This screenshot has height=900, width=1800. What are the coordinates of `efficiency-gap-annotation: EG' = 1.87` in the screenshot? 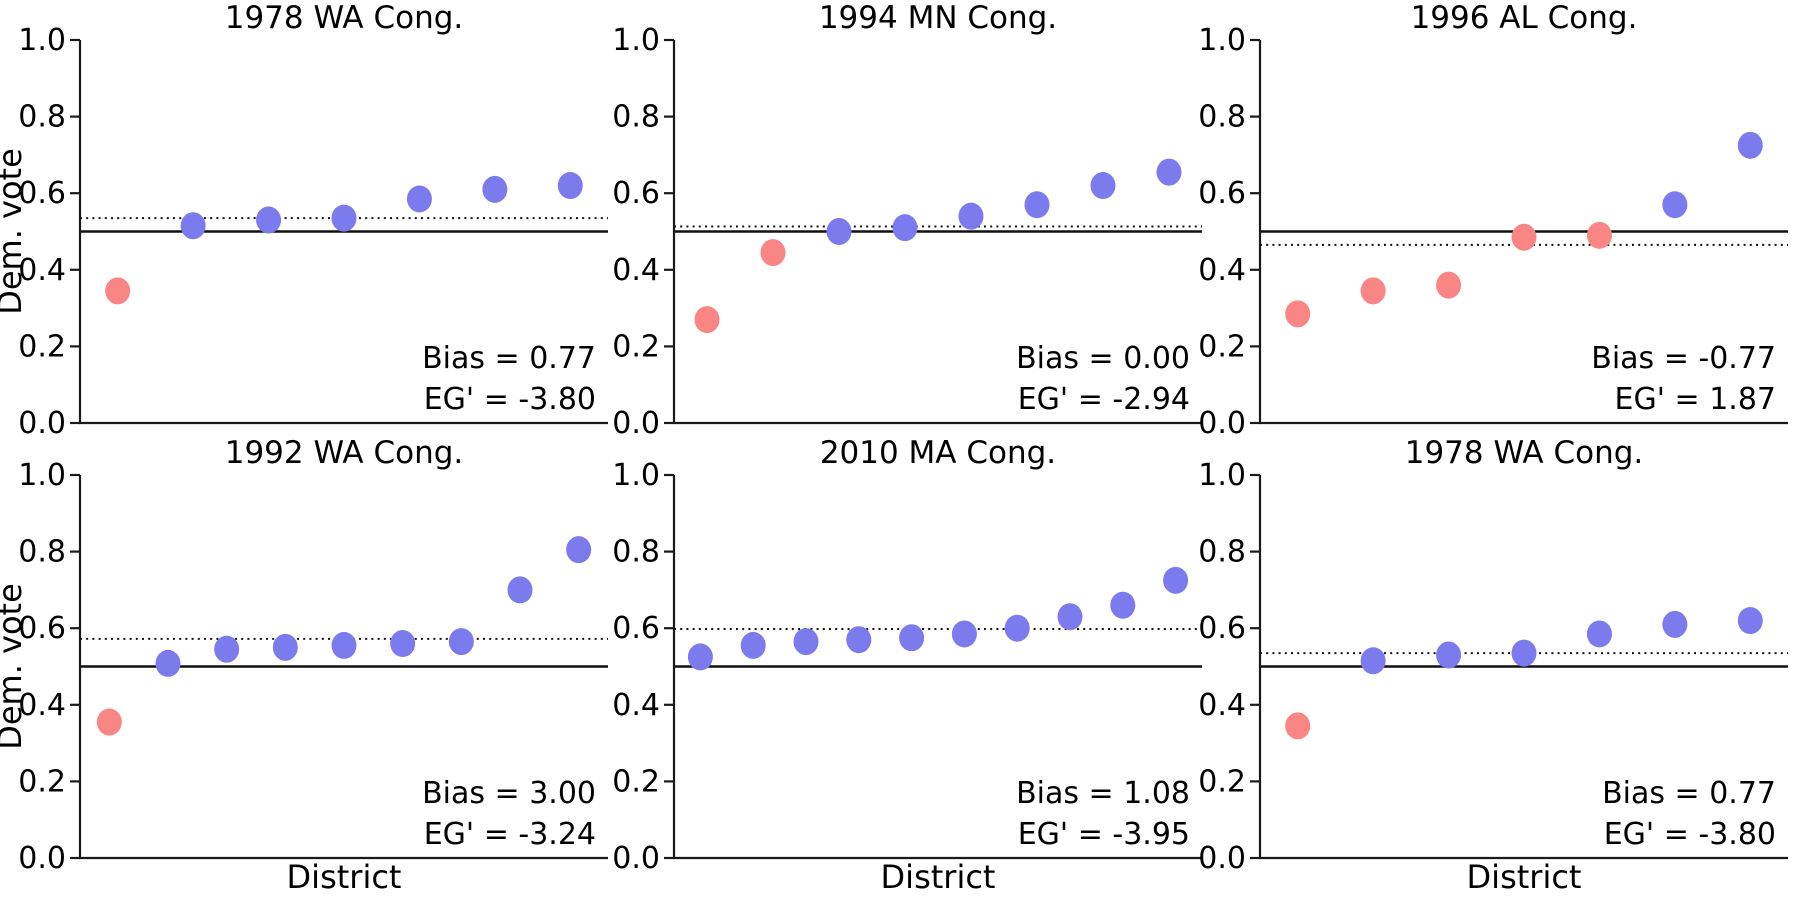 It's located at (1695, 399).